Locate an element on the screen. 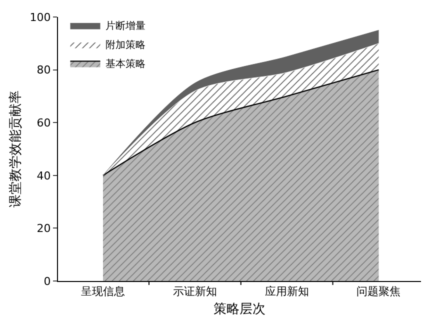  y-tick-label: 60 is located at coordinates (43, 123).